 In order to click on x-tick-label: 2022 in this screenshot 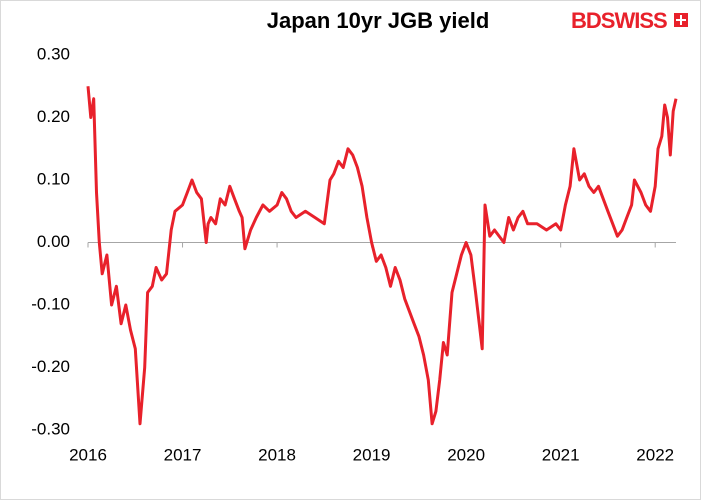, I will do `click(655, 454)`.